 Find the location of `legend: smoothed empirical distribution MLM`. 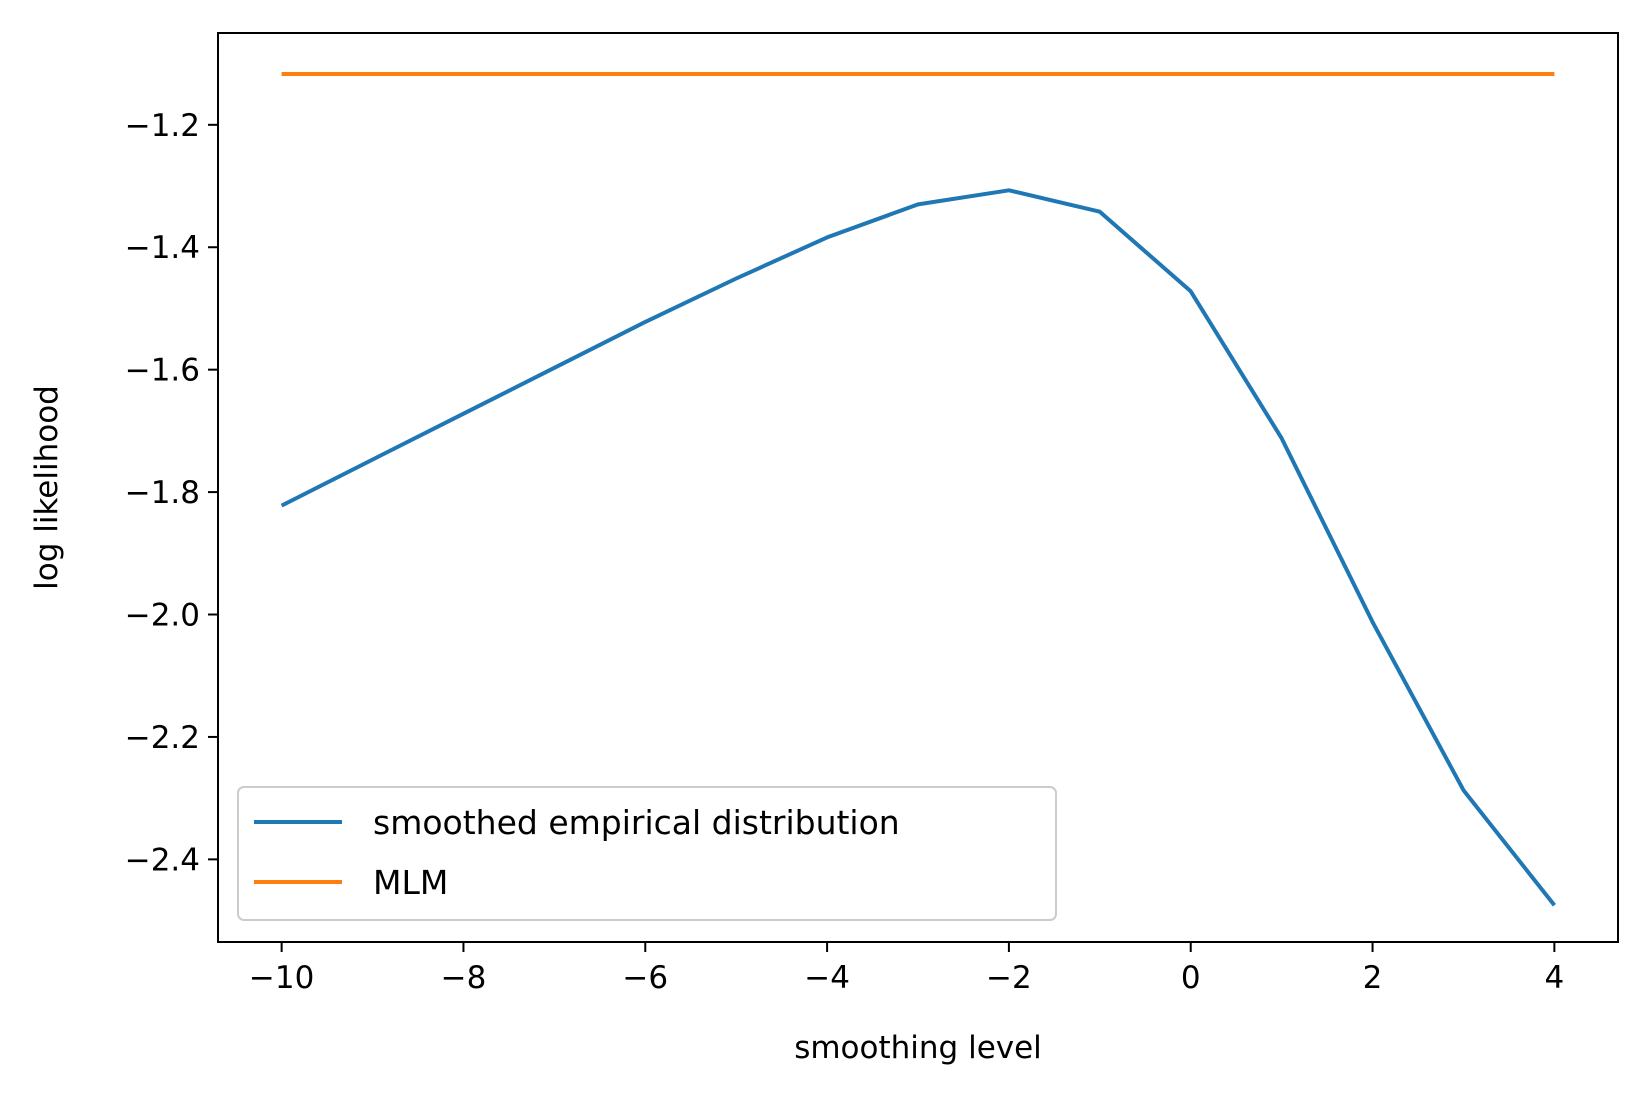

legend: smoothed empirical distribution MLM is located at coordinates (647, 853).